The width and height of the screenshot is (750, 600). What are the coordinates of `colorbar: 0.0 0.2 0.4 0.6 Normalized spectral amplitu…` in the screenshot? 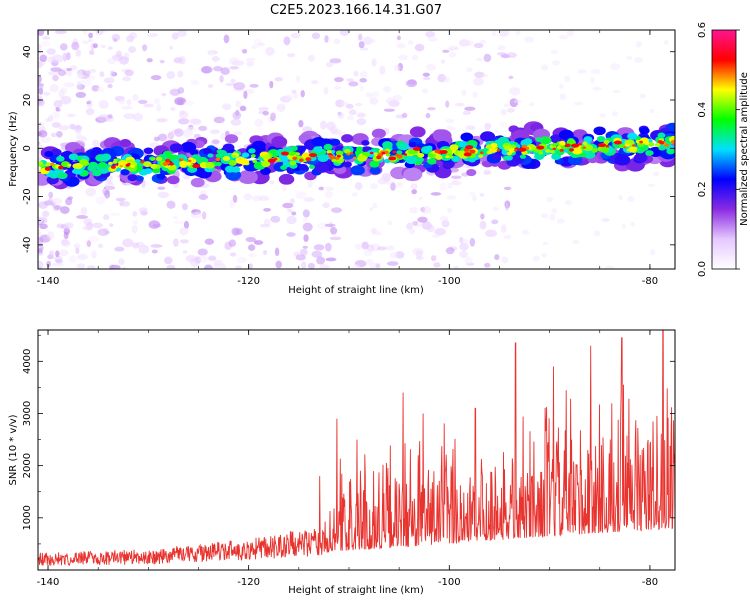 It's located at (723, 149).